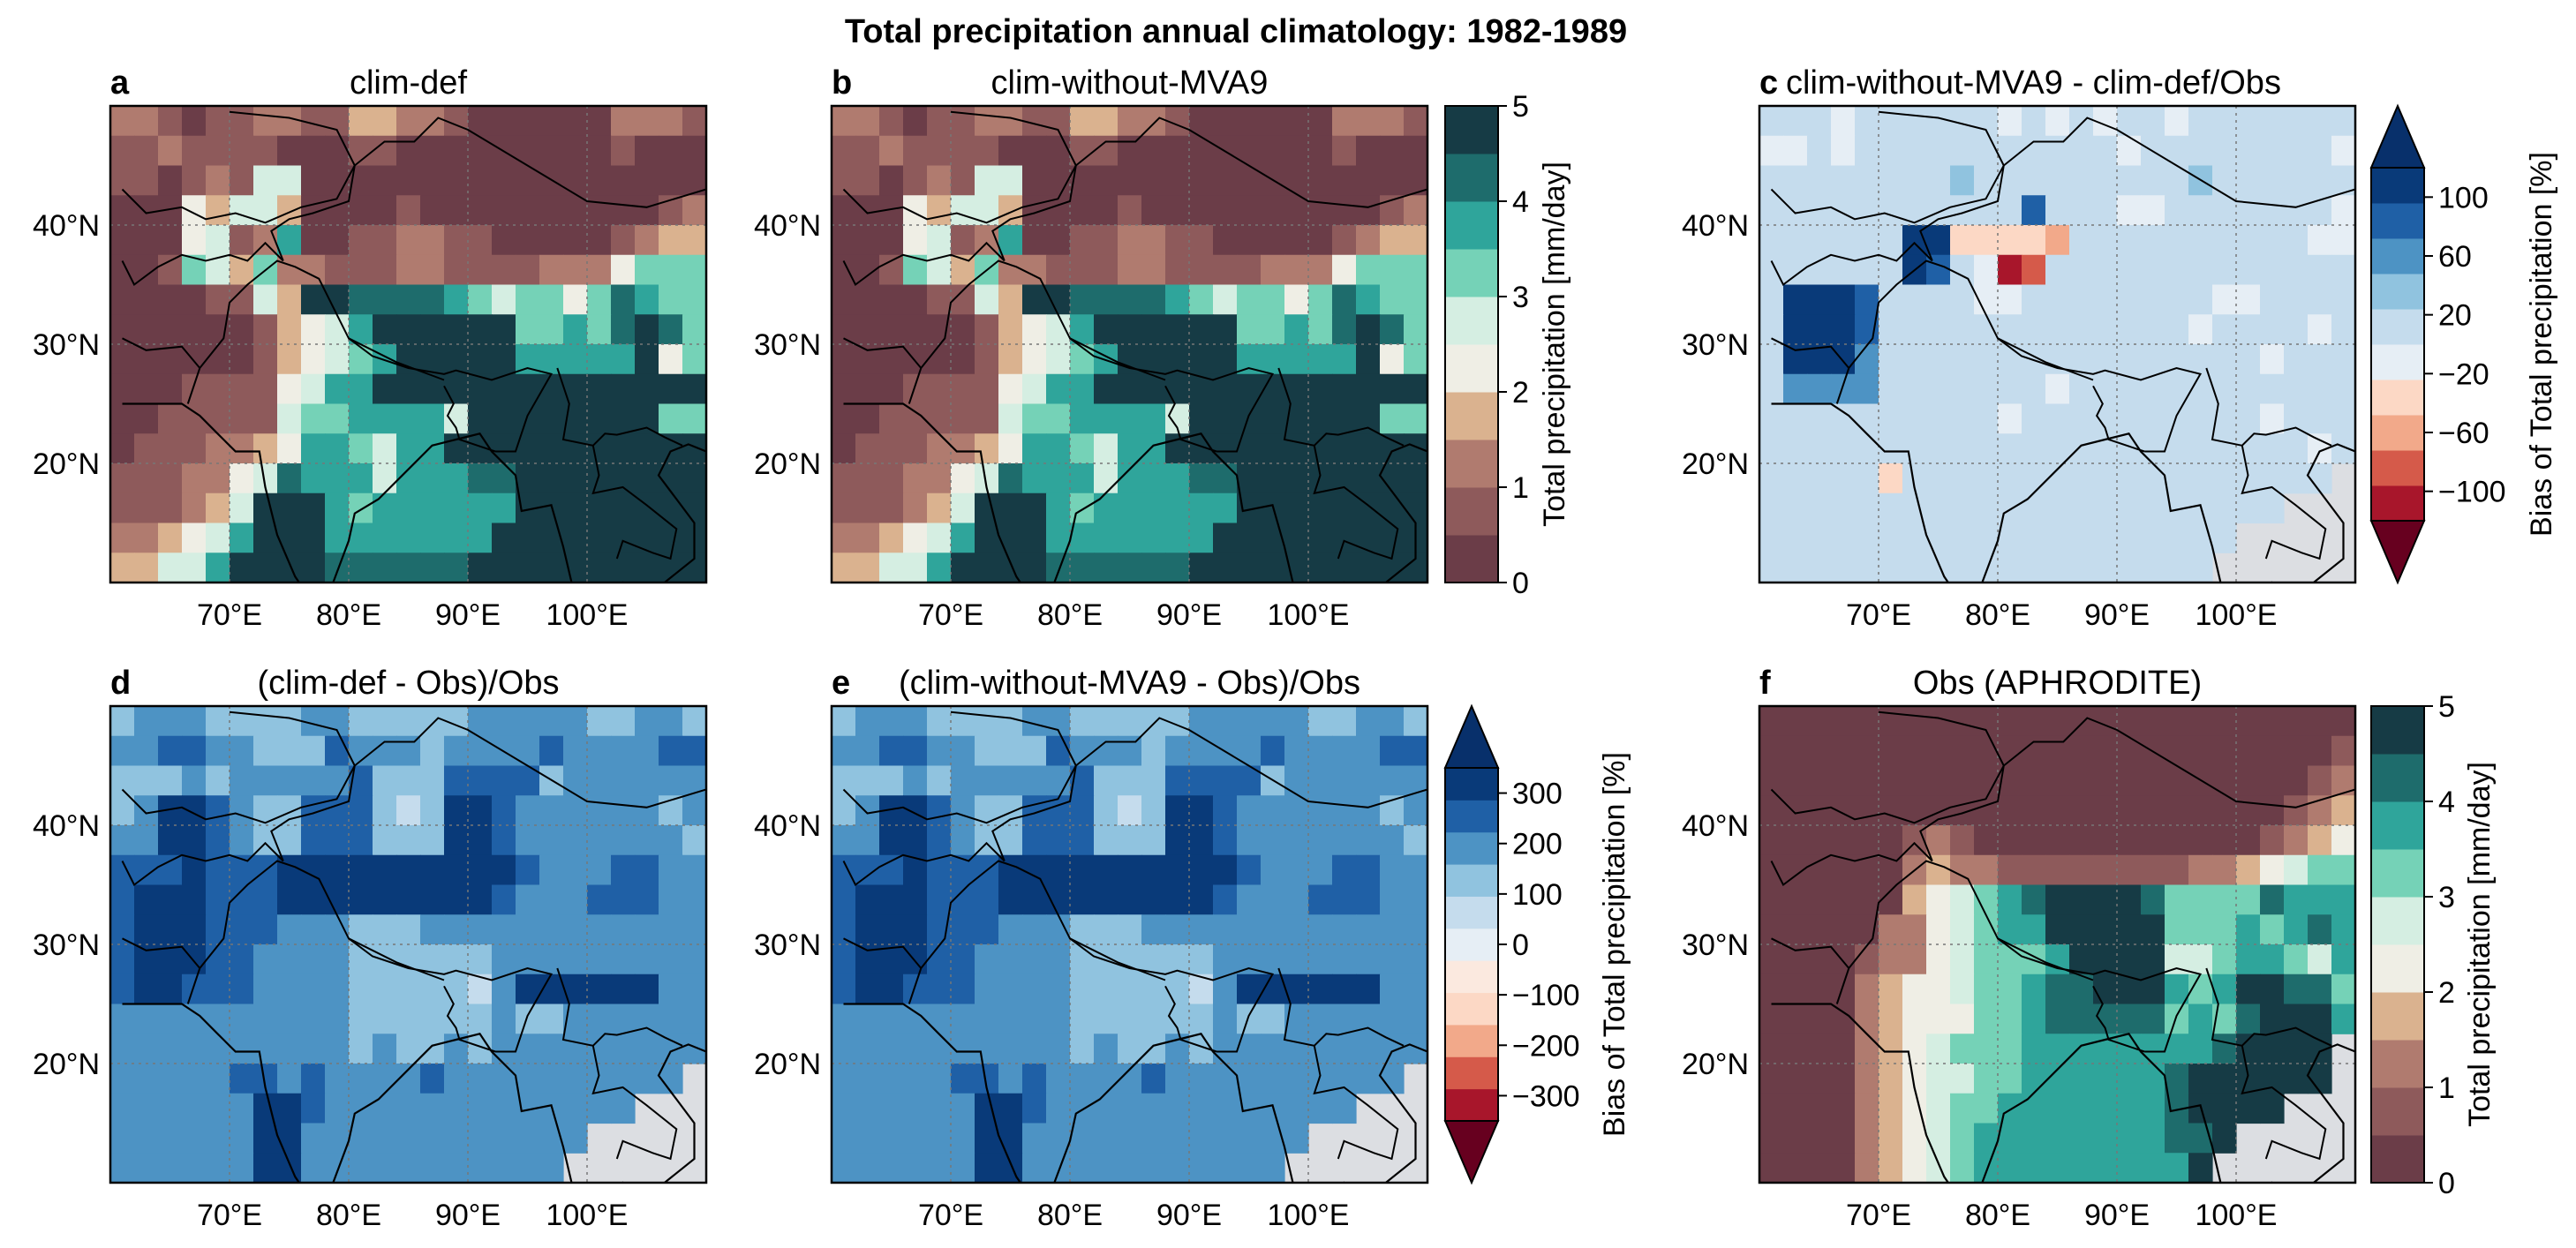 The width and height of the screenshot is (2576, 1248). Describe the element at coordinates (67, 226) in the screenshot. I see `lat-tick-label: 40°N` at that location.